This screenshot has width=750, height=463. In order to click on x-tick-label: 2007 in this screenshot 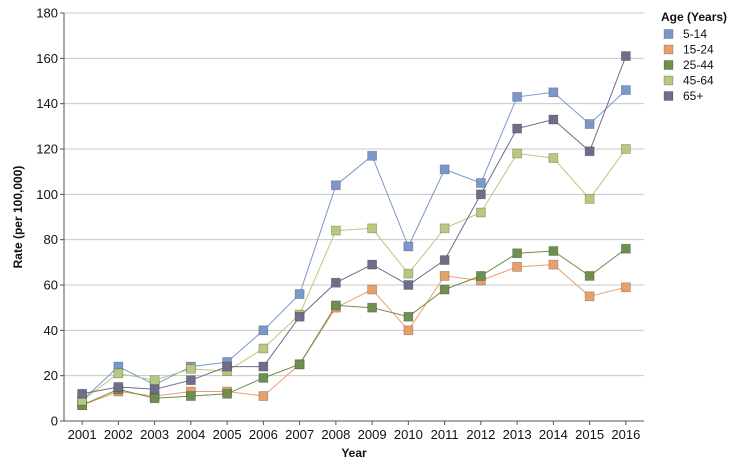, I will do `click(299, 434)`.